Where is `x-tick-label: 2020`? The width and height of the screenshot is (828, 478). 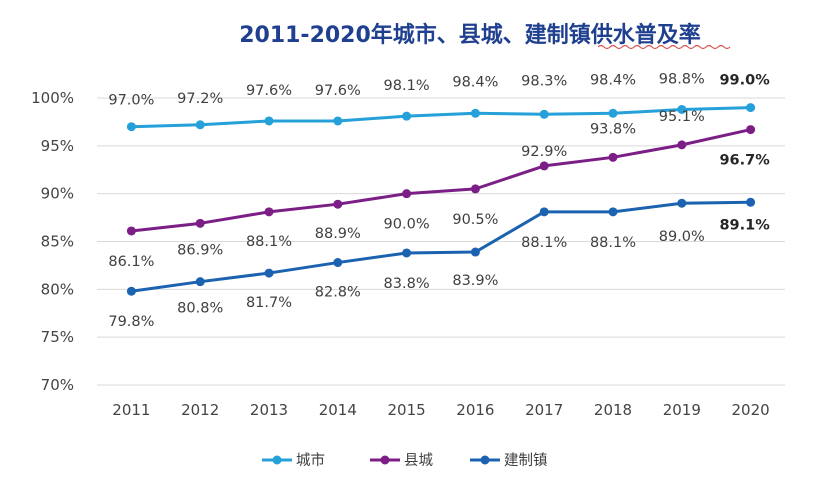
x-tick-label: 2020 is located at coordinates (751, 410).